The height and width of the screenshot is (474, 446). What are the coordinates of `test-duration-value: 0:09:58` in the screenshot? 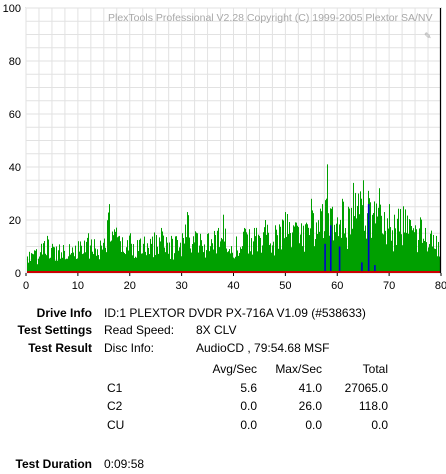 It's located at (124, 464).